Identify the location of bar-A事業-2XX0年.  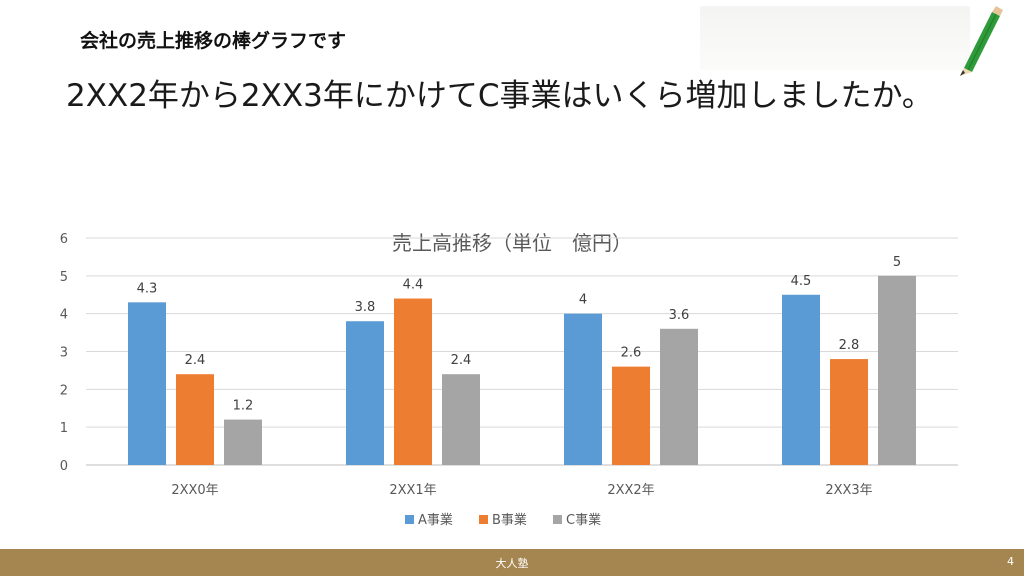
(147, 383).